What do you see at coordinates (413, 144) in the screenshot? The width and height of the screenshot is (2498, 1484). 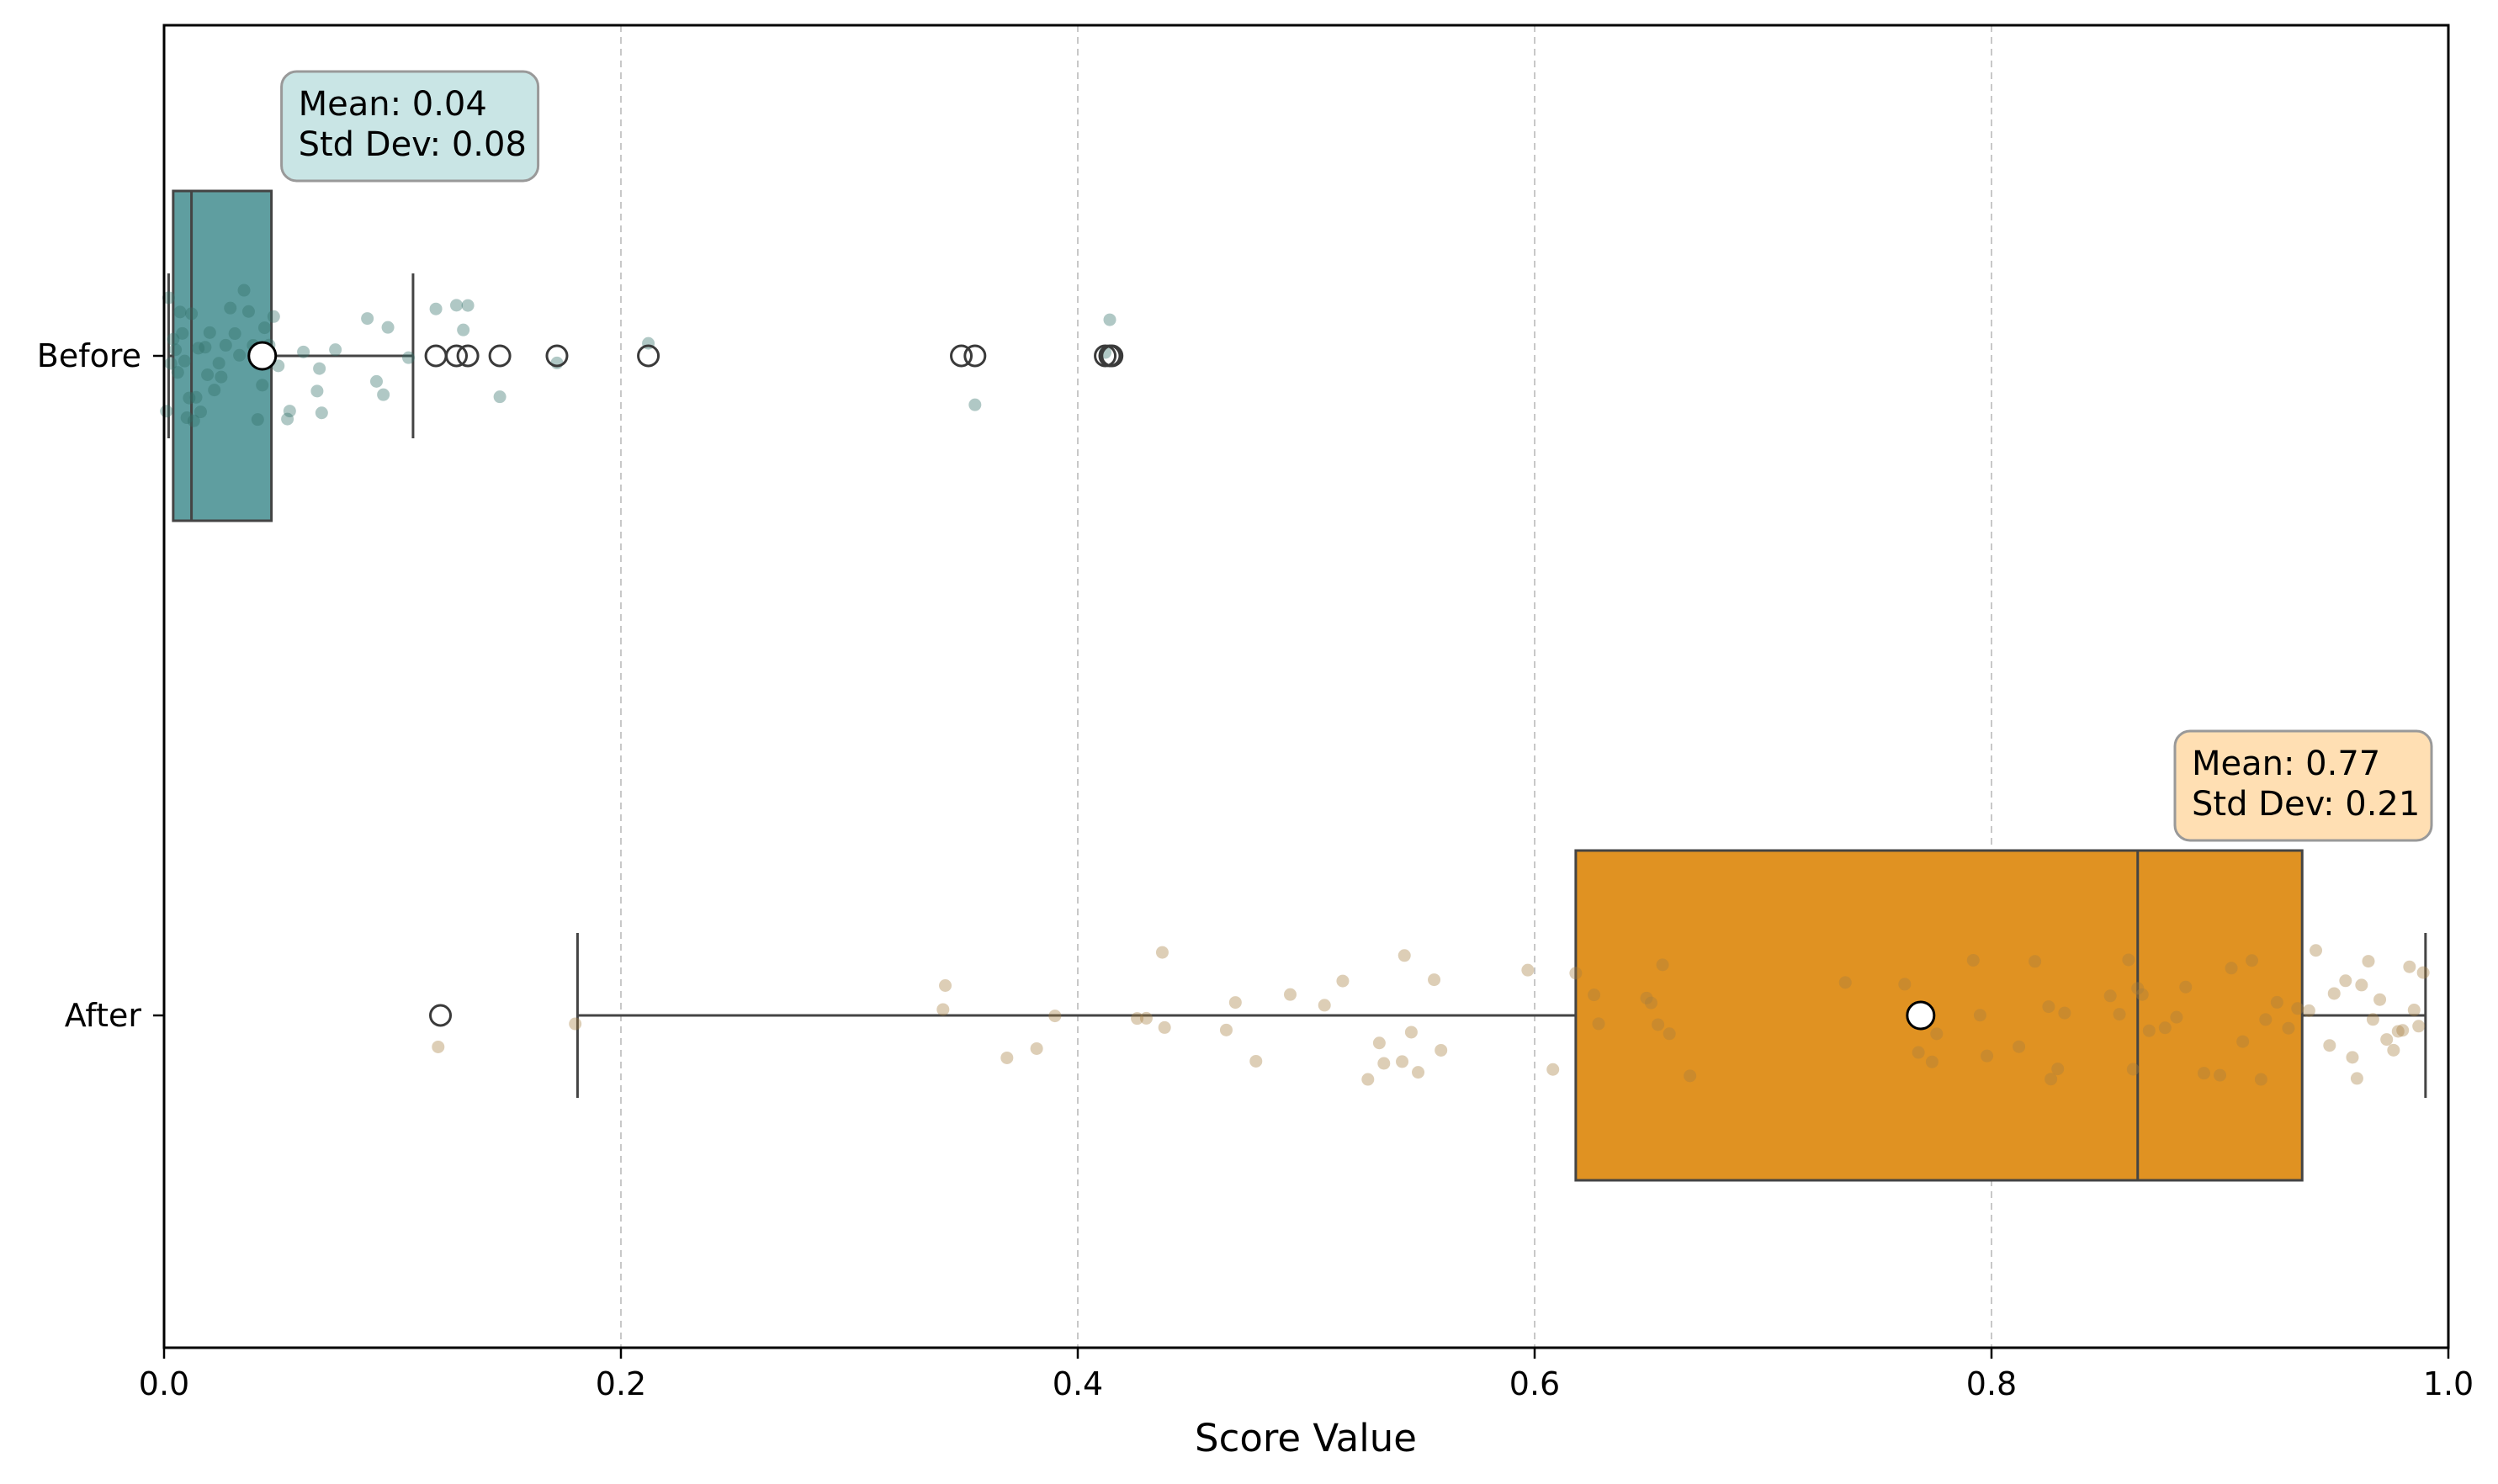 I see `before-std-label: Std Dev: 0.08` at bounding box center [413, 144].